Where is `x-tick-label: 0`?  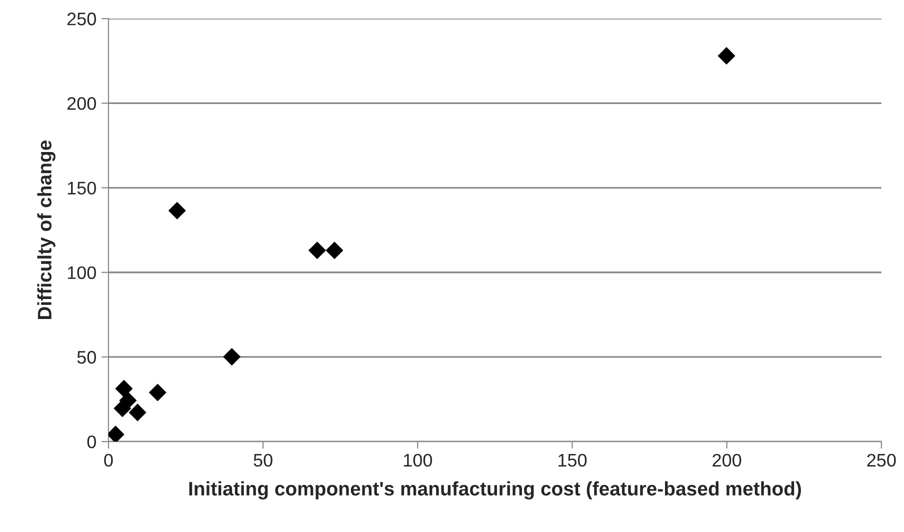 x-tick-label: 0 is located at coordinates (108, 460).